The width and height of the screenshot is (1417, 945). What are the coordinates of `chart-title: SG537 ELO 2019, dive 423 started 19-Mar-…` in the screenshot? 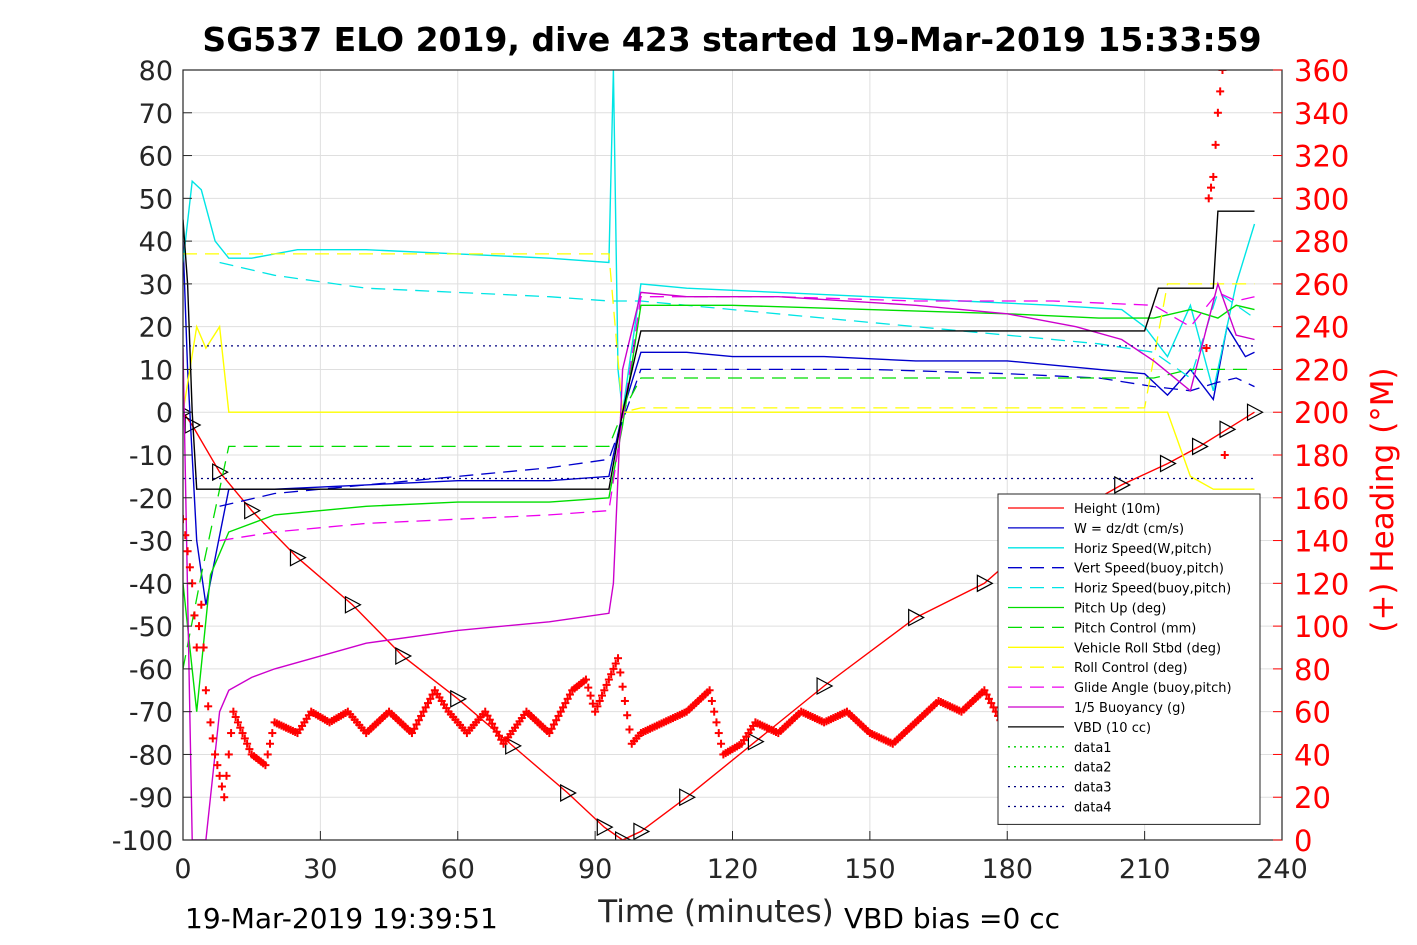 It's located at (731, 39).